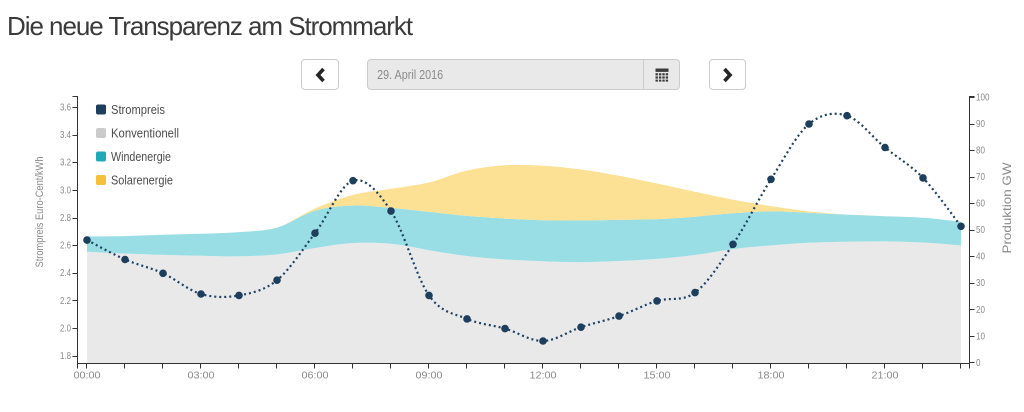  What do you see at coordinates (40, 212) in the screenshot?
I see `svg-text: Strompreis Euro-Cent/kWh` at bounding box center [40, 212].